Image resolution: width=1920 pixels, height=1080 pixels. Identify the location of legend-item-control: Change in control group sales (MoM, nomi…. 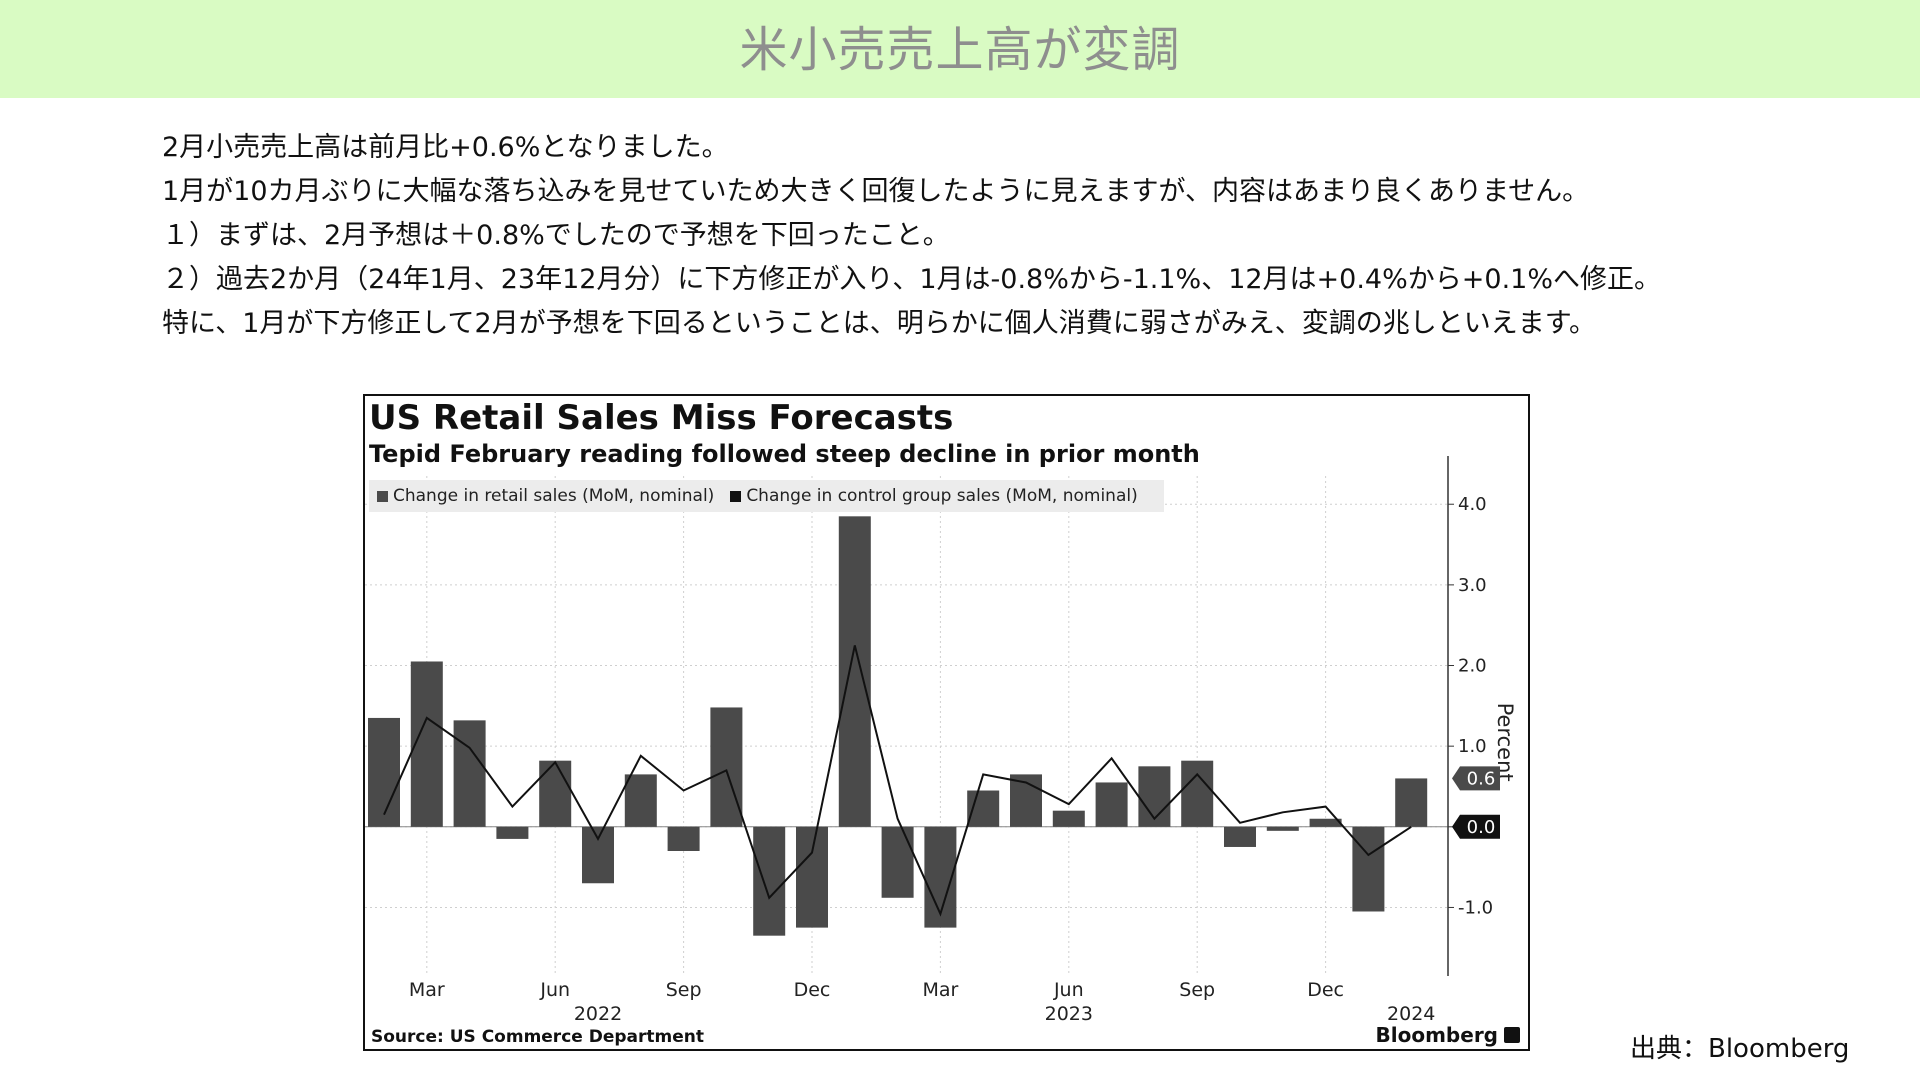
(934, 496).